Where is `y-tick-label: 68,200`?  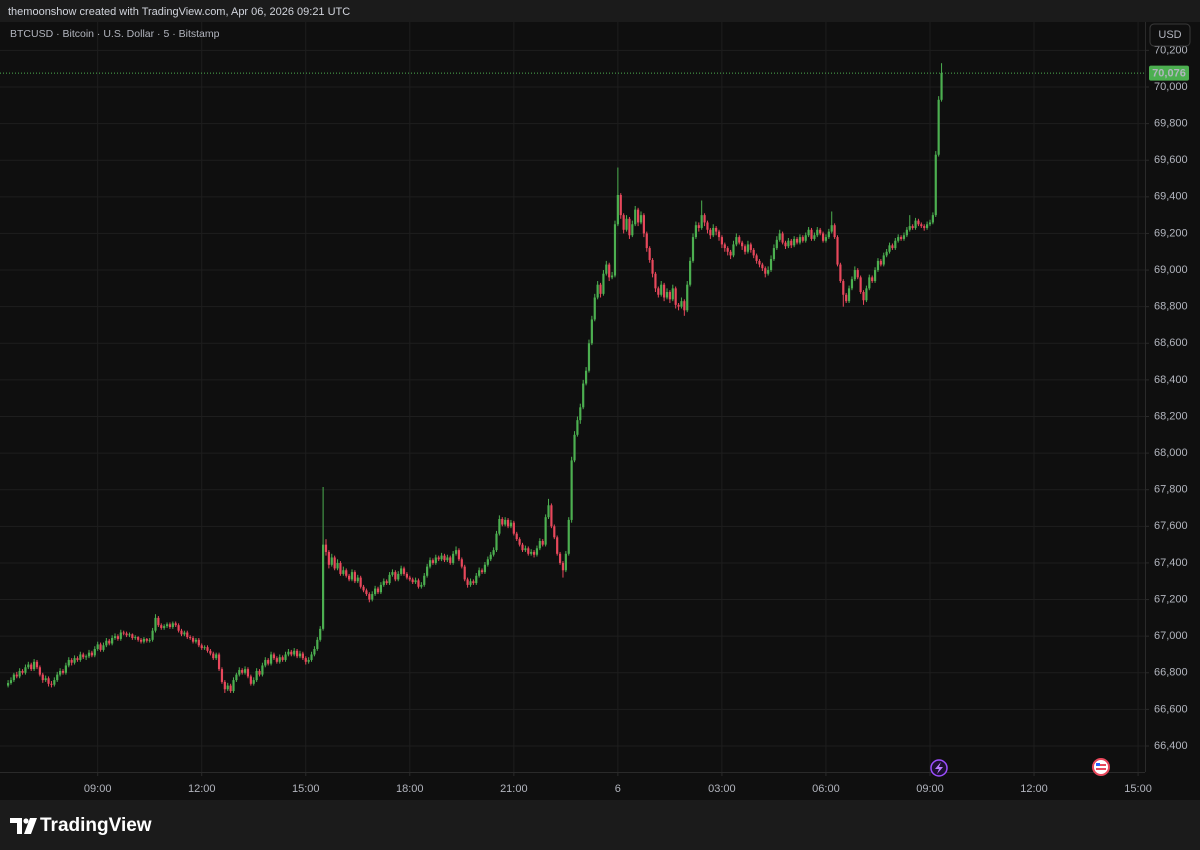
y-tick-label: 68,200 is located at coordinates (1171, 416).